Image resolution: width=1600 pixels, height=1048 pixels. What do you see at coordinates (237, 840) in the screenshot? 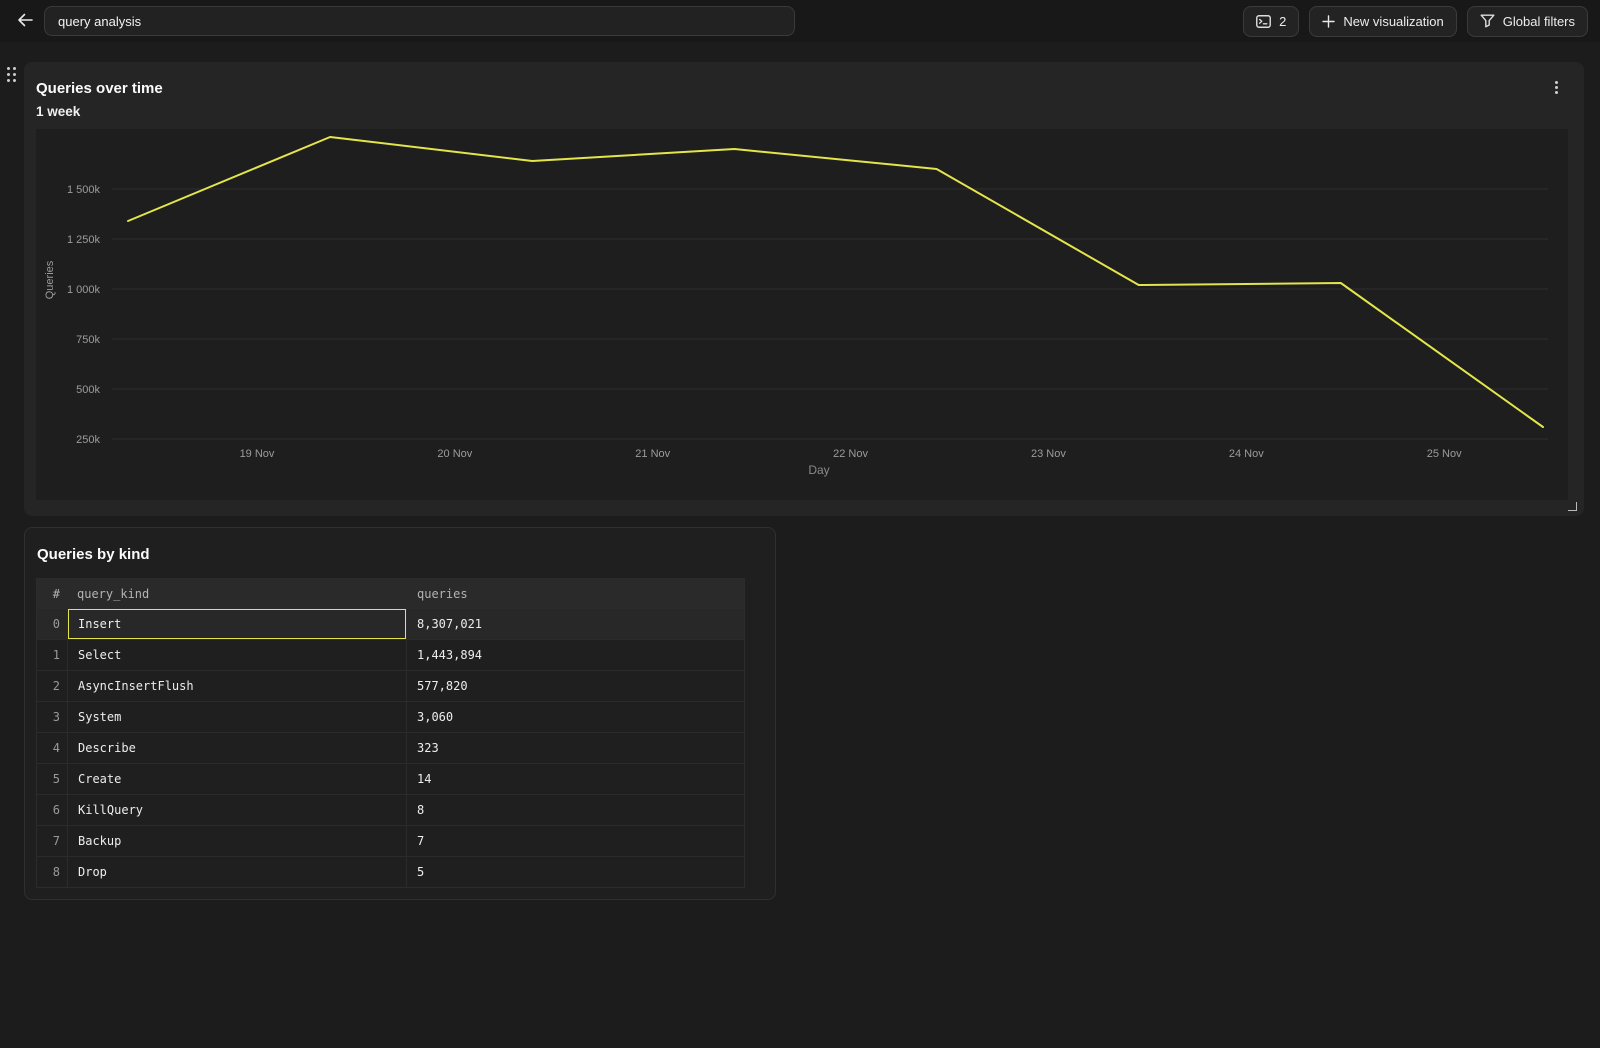
I see `query-kind-cell: Backup` at bounding box center [237, 840].